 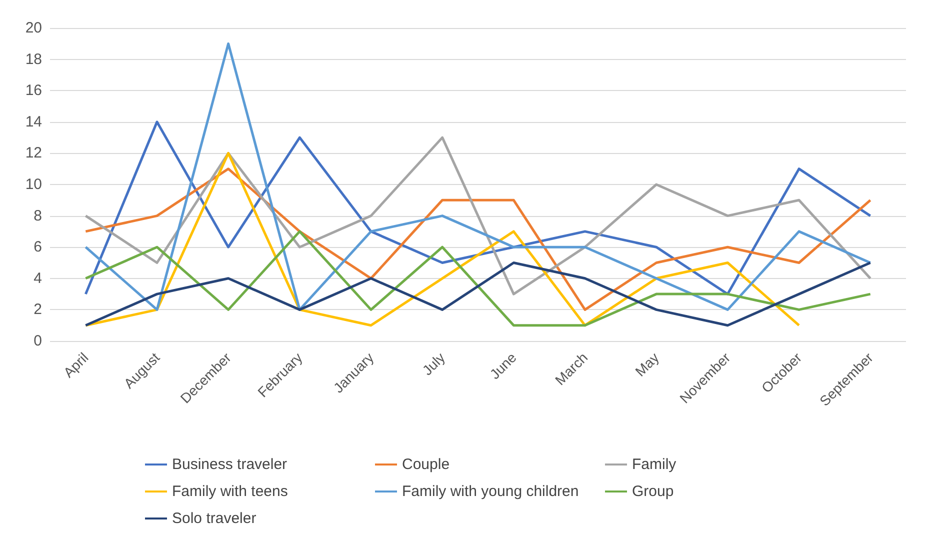 What do you see at coordinates (38, 309) in the screenshot?
I see `y-tick-label: 2` at bounding box center [38, 309].